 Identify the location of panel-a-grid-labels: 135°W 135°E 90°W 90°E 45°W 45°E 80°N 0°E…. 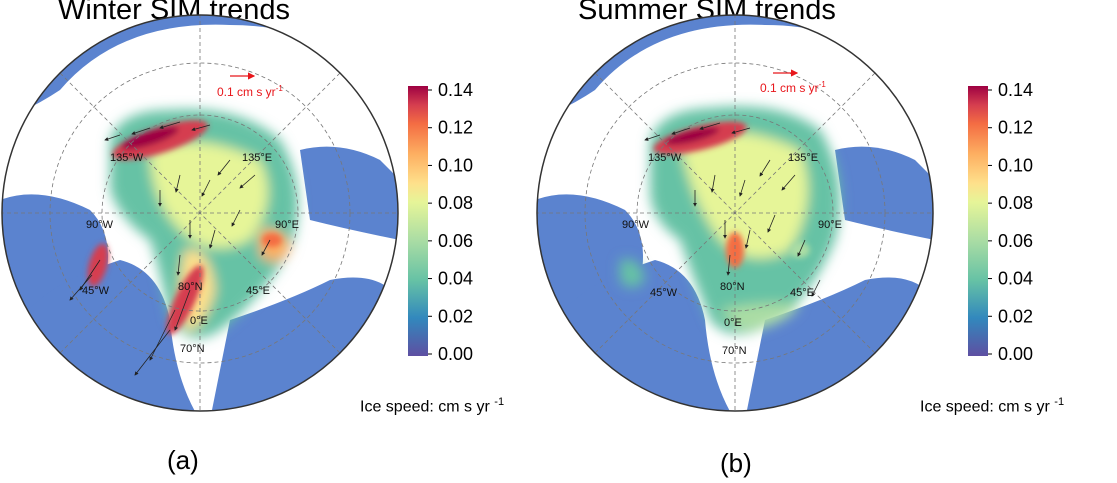
(190, 253).